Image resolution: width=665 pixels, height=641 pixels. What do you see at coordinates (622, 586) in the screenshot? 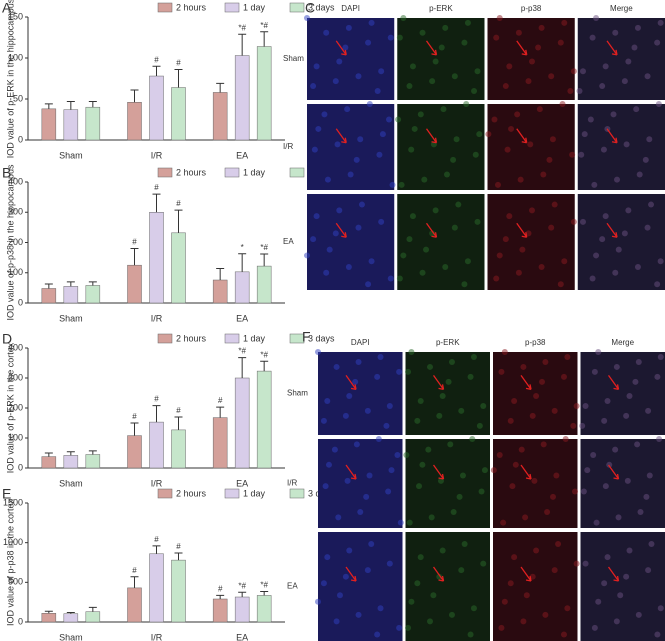
I see `micrograph` at bounding box center [622, 586].